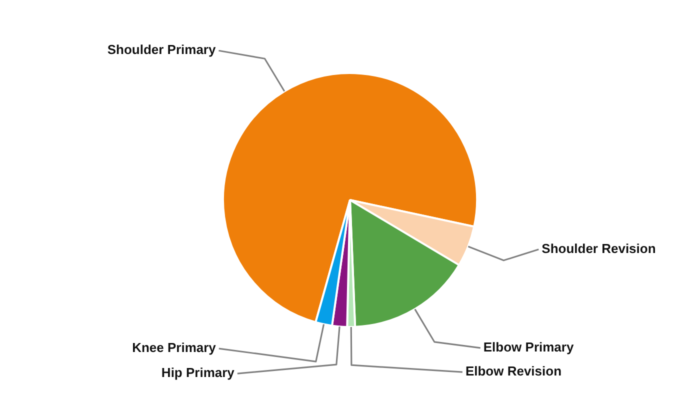 This screenshot has width=700, height=400. I want to click on slice-label: Hip Primary, so click(198, 372).